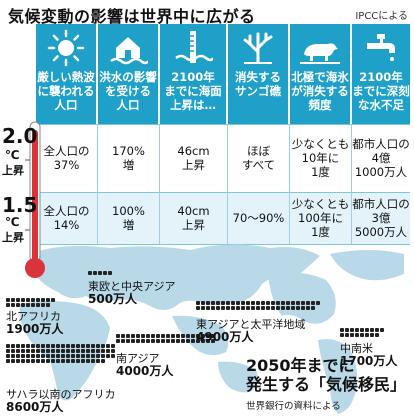 Image resolution: width=414 pixels, height=420 pixels. I want to click on sea-level-gauge-icon, so click(193, 48).